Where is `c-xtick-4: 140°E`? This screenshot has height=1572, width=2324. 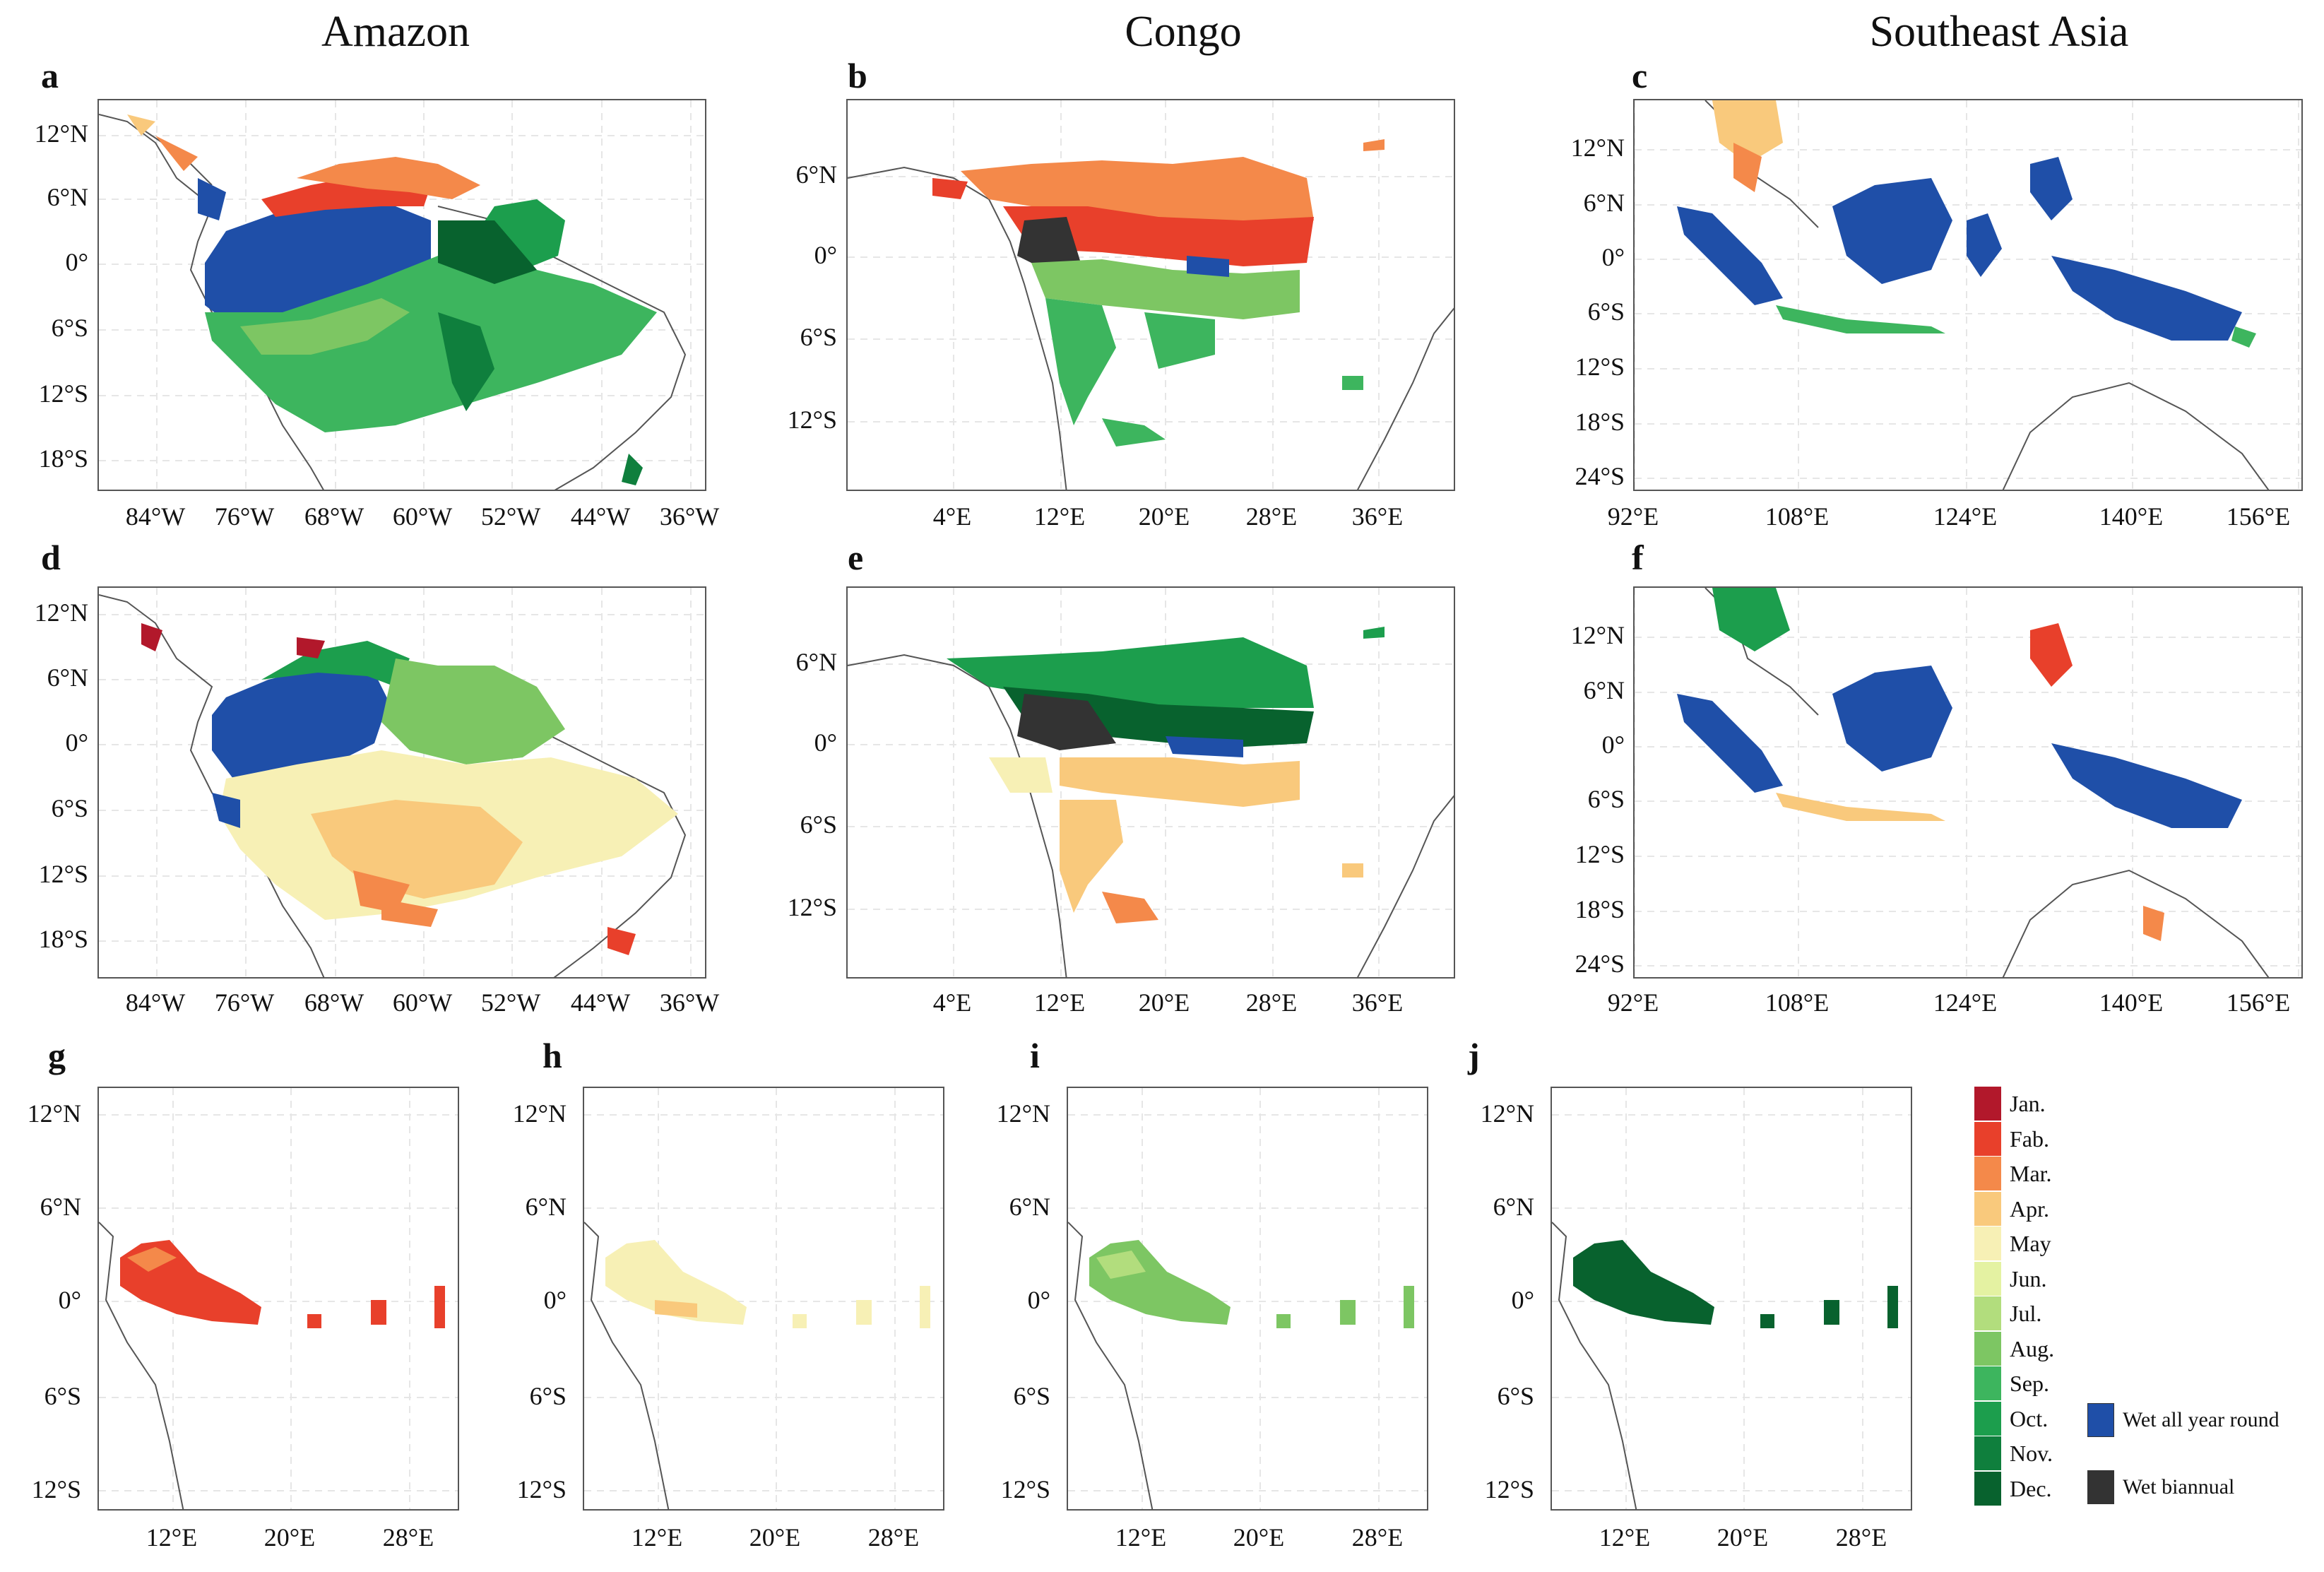 c-xtick-4: 140°E is located at coordinates (2132, 516).